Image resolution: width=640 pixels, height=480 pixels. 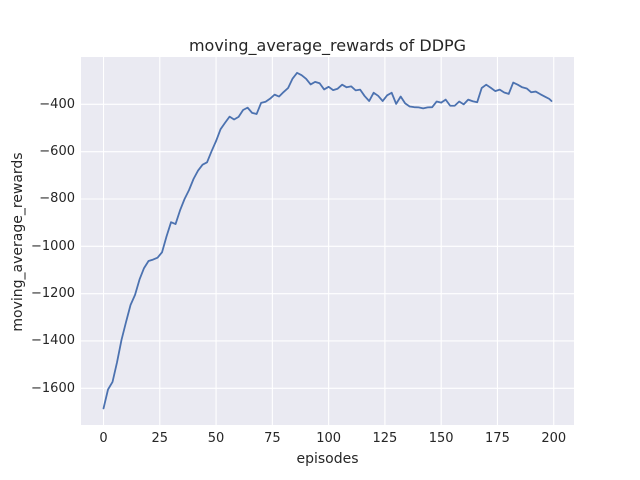 I want to click on x-tick-label: 150, so click(x=441, y=438).